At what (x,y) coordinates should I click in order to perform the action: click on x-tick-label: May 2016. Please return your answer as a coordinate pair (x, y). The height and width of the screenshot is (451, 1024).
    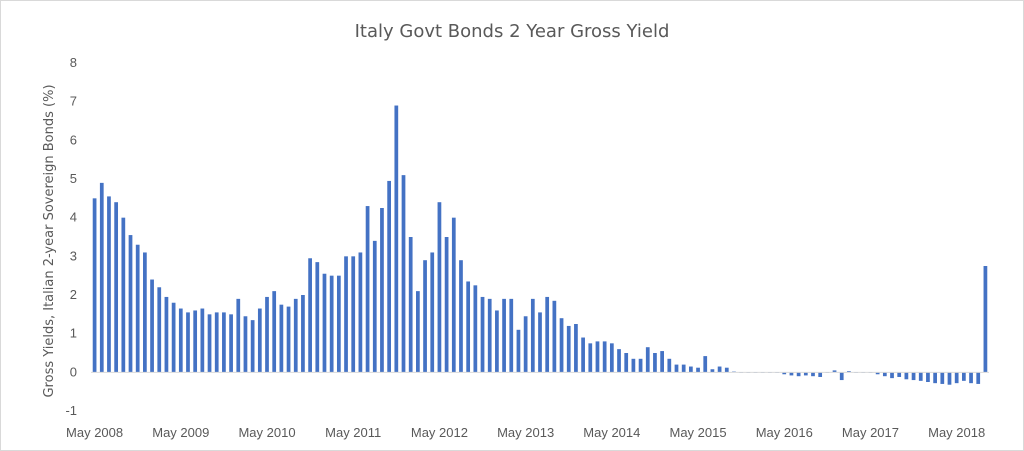
    Looking at the image, I should click on (784, 432).